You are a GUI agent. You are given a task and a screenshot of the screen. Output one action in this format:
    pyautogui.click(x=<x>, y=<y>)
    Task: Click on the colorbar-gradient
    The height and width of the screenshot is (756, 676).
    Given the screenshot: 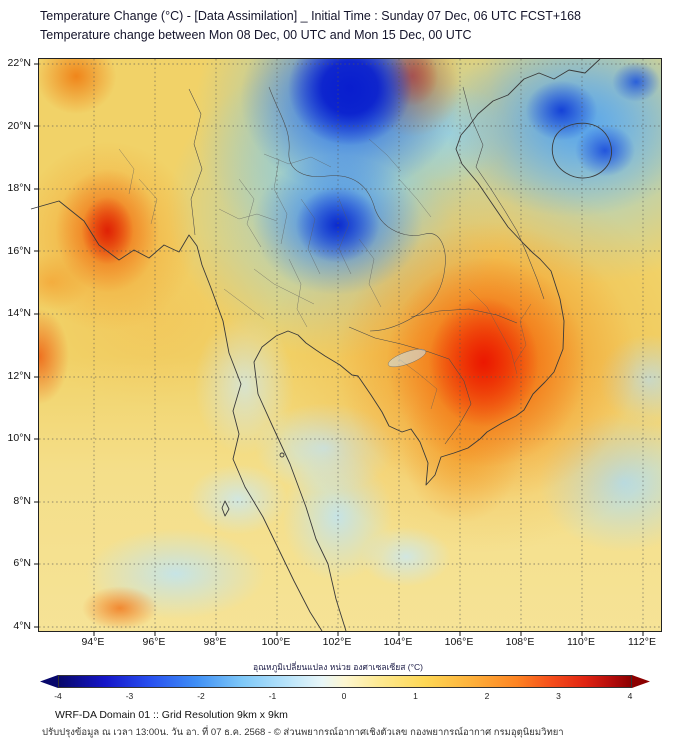 What is the action you would take?
    pyautogui.click(x=345, y=681)
    